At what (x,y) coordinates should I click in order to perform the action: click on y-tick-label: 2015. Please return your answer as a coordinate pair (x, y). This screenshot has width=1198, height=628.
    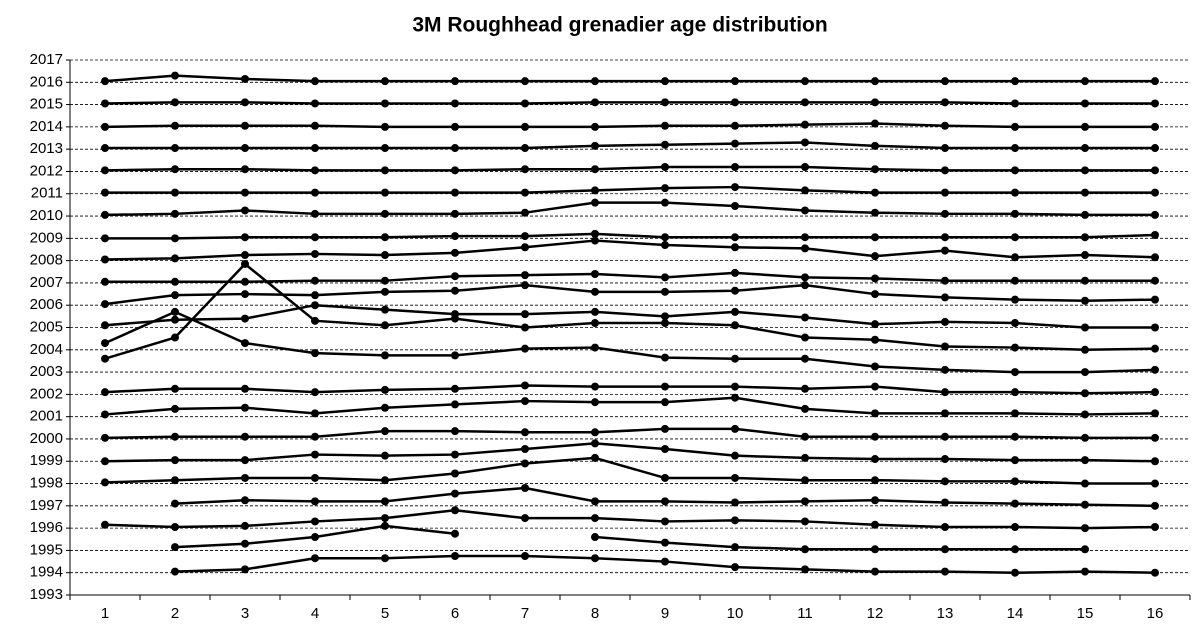
    Looking at the image, I should click on (46, 104).